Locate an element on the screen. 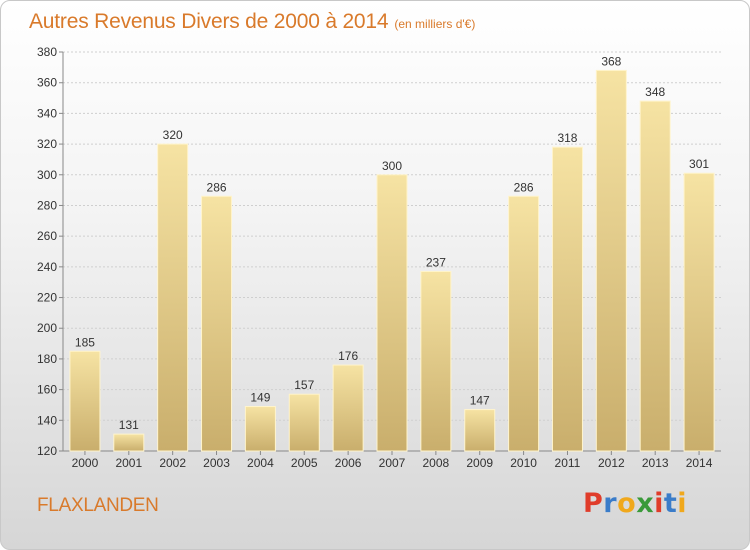 The width and height of the screenshot is (750, 550). y-tick-label: 140 is located at coordinates (47, 420).